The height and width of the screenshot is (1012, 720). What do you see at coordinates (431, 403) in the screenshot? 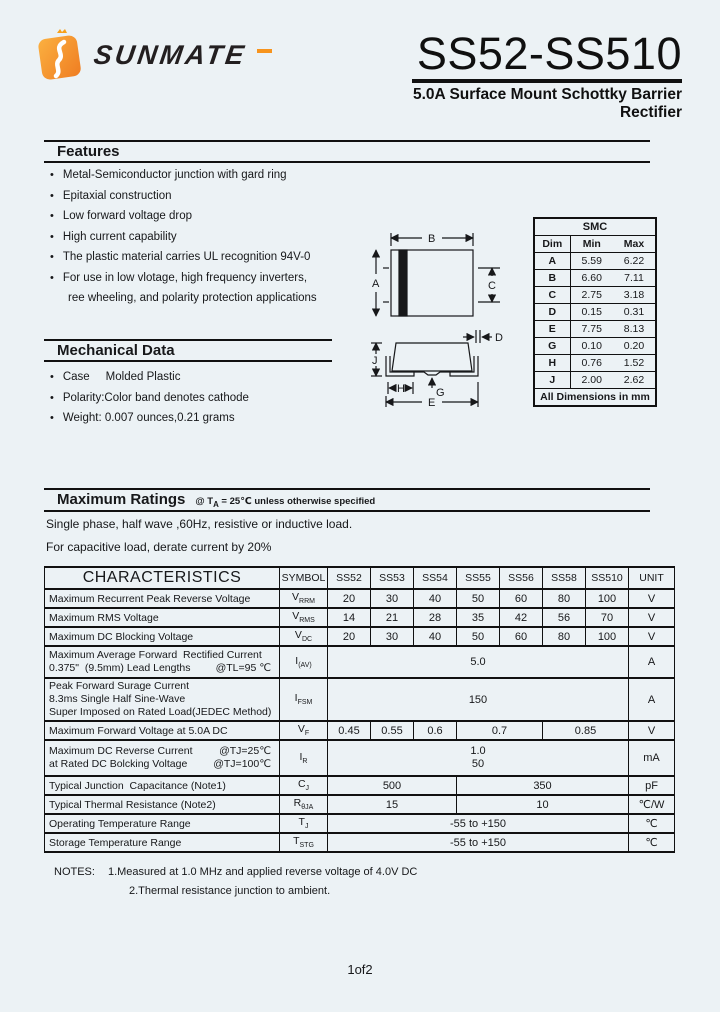
I see `dim-label-e: E` at bounding box center [431, 403].